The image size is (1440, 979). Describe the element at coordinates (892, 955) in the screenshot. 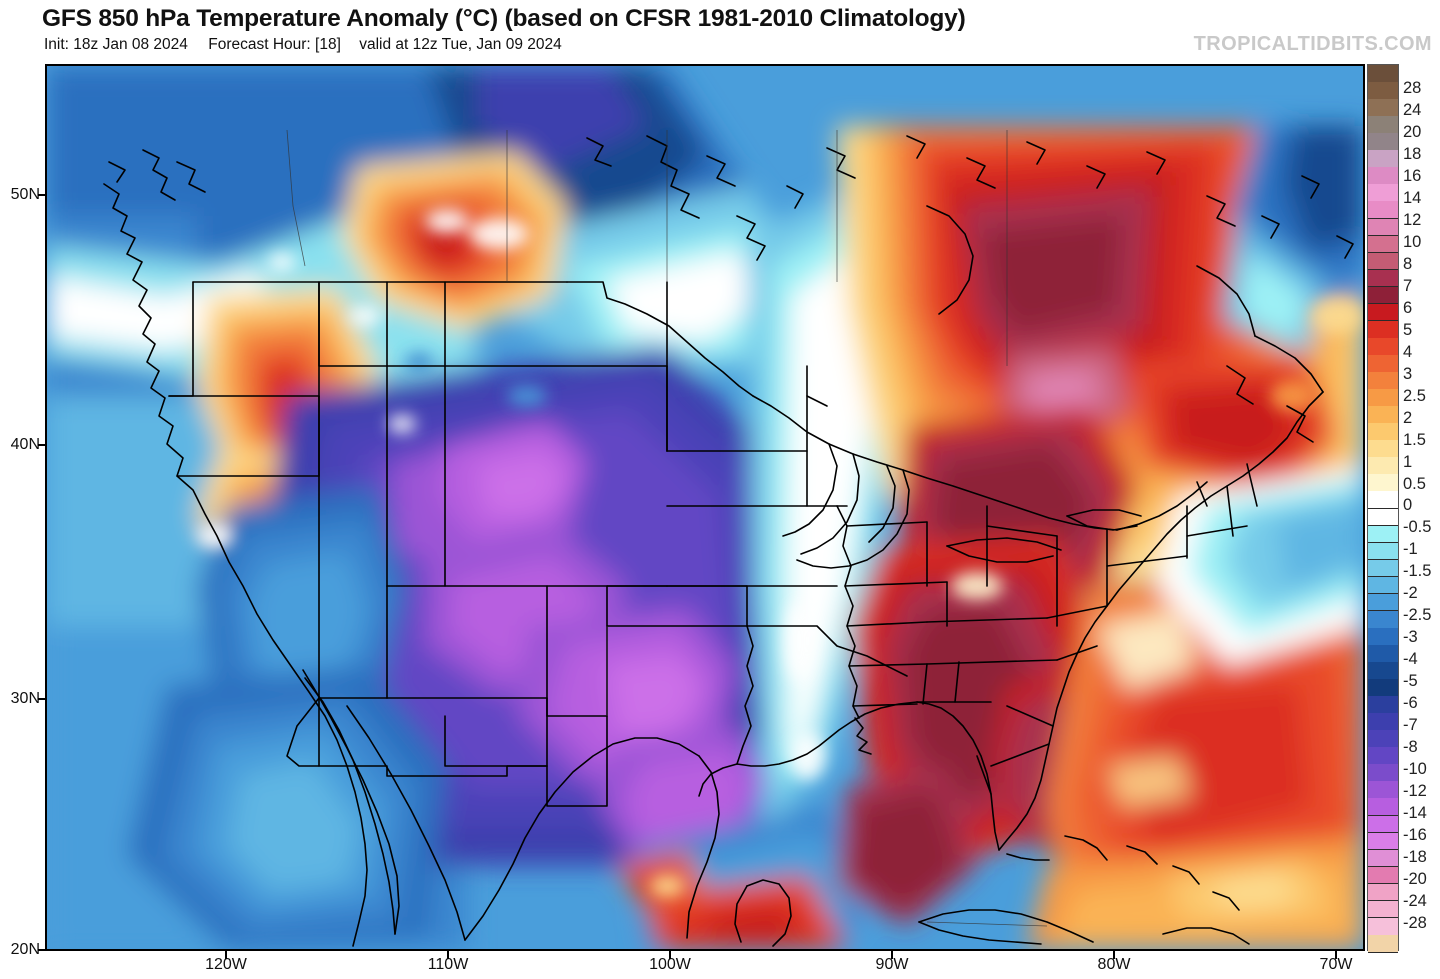

I see `lon-tick-90w` at that location.